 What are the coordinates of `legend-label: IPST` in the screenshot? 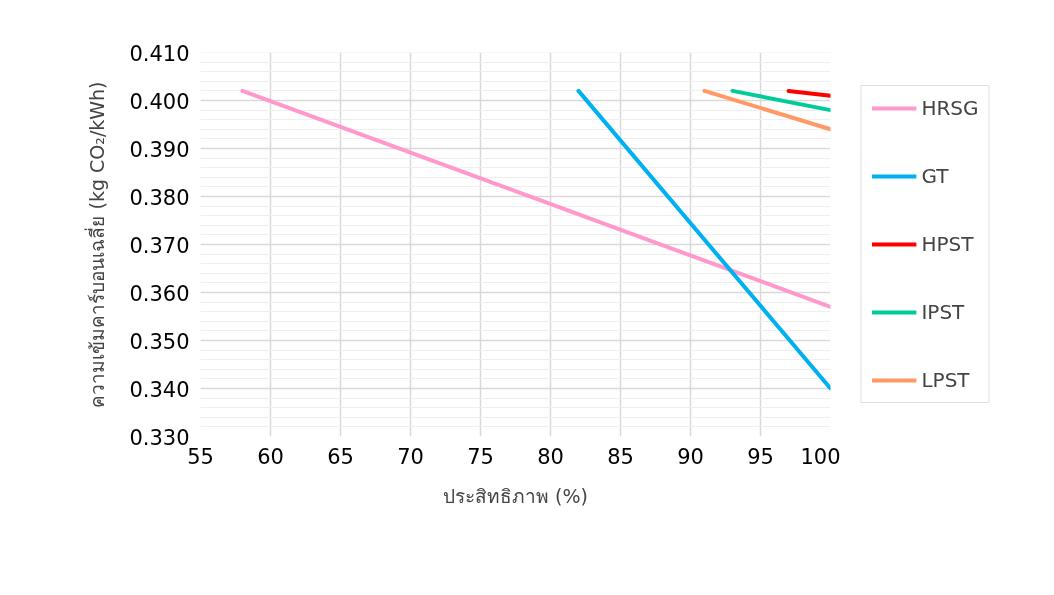 It's located at (943, 312).